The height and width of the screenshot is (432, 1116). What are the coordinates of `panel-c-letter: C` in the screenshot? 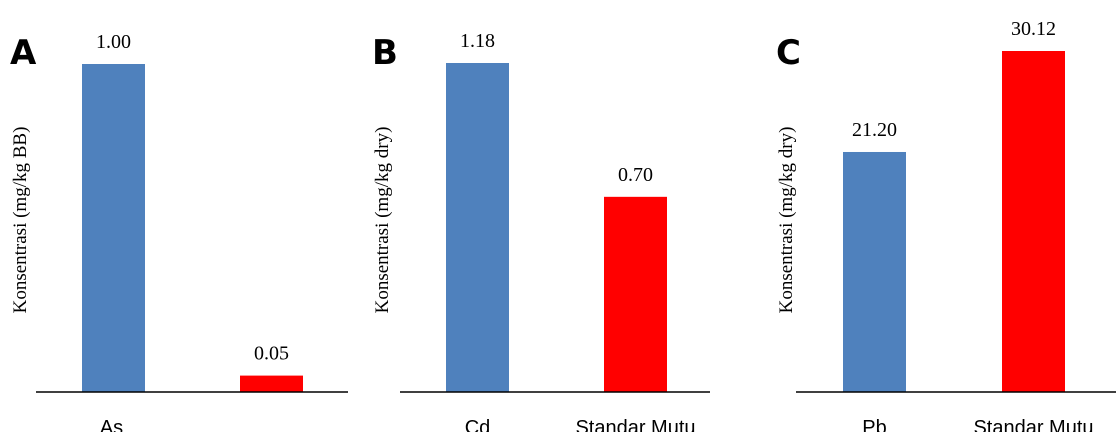 It's located at (788, 53).